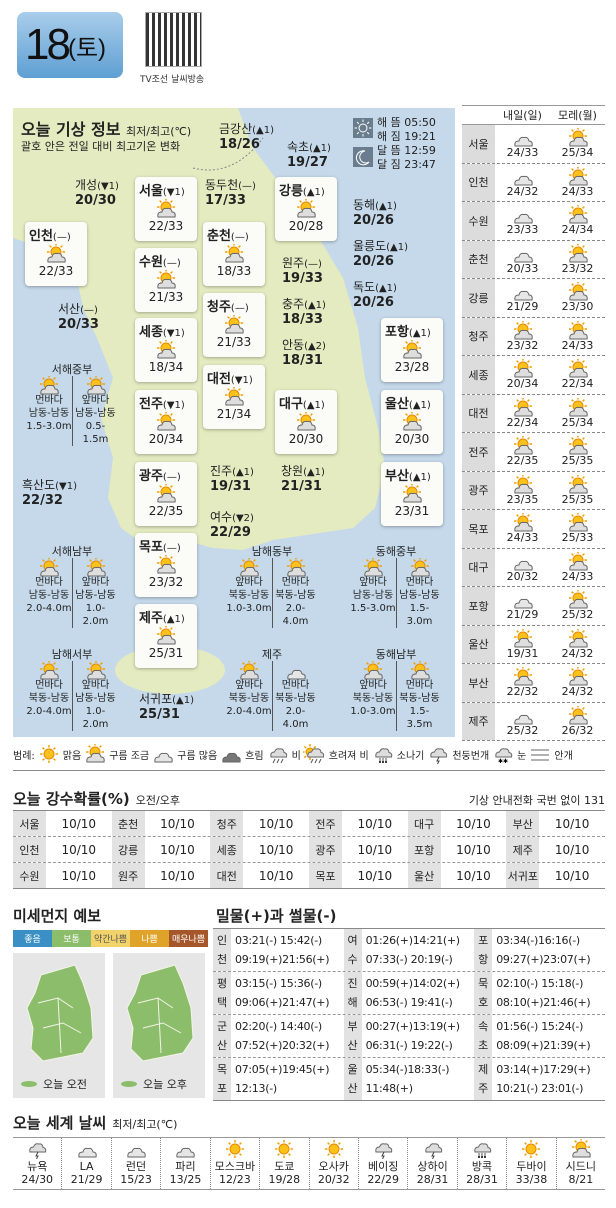 This screenshot has height=1208, width=616. Describe the element at coordinates (412, 350) in the screenshot. I see `city-card-포항: 포항(▲1) 23/28` at that location.